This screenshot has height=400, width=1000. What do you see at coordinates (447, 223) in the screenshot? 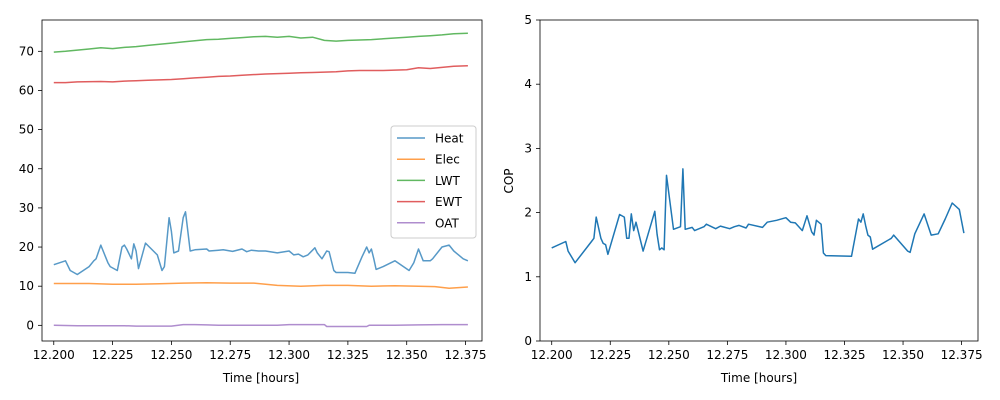
I see `legend-label-oat: OAT` at bounding box center [447, 223].